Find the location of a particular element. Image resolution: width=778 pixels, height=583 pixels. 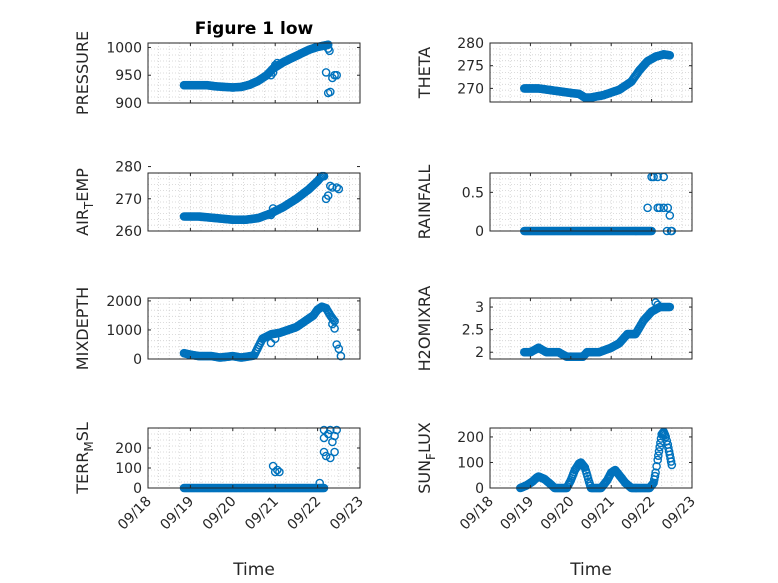

y-axis-label: TERRMSL is located at coordinates (84, 458).